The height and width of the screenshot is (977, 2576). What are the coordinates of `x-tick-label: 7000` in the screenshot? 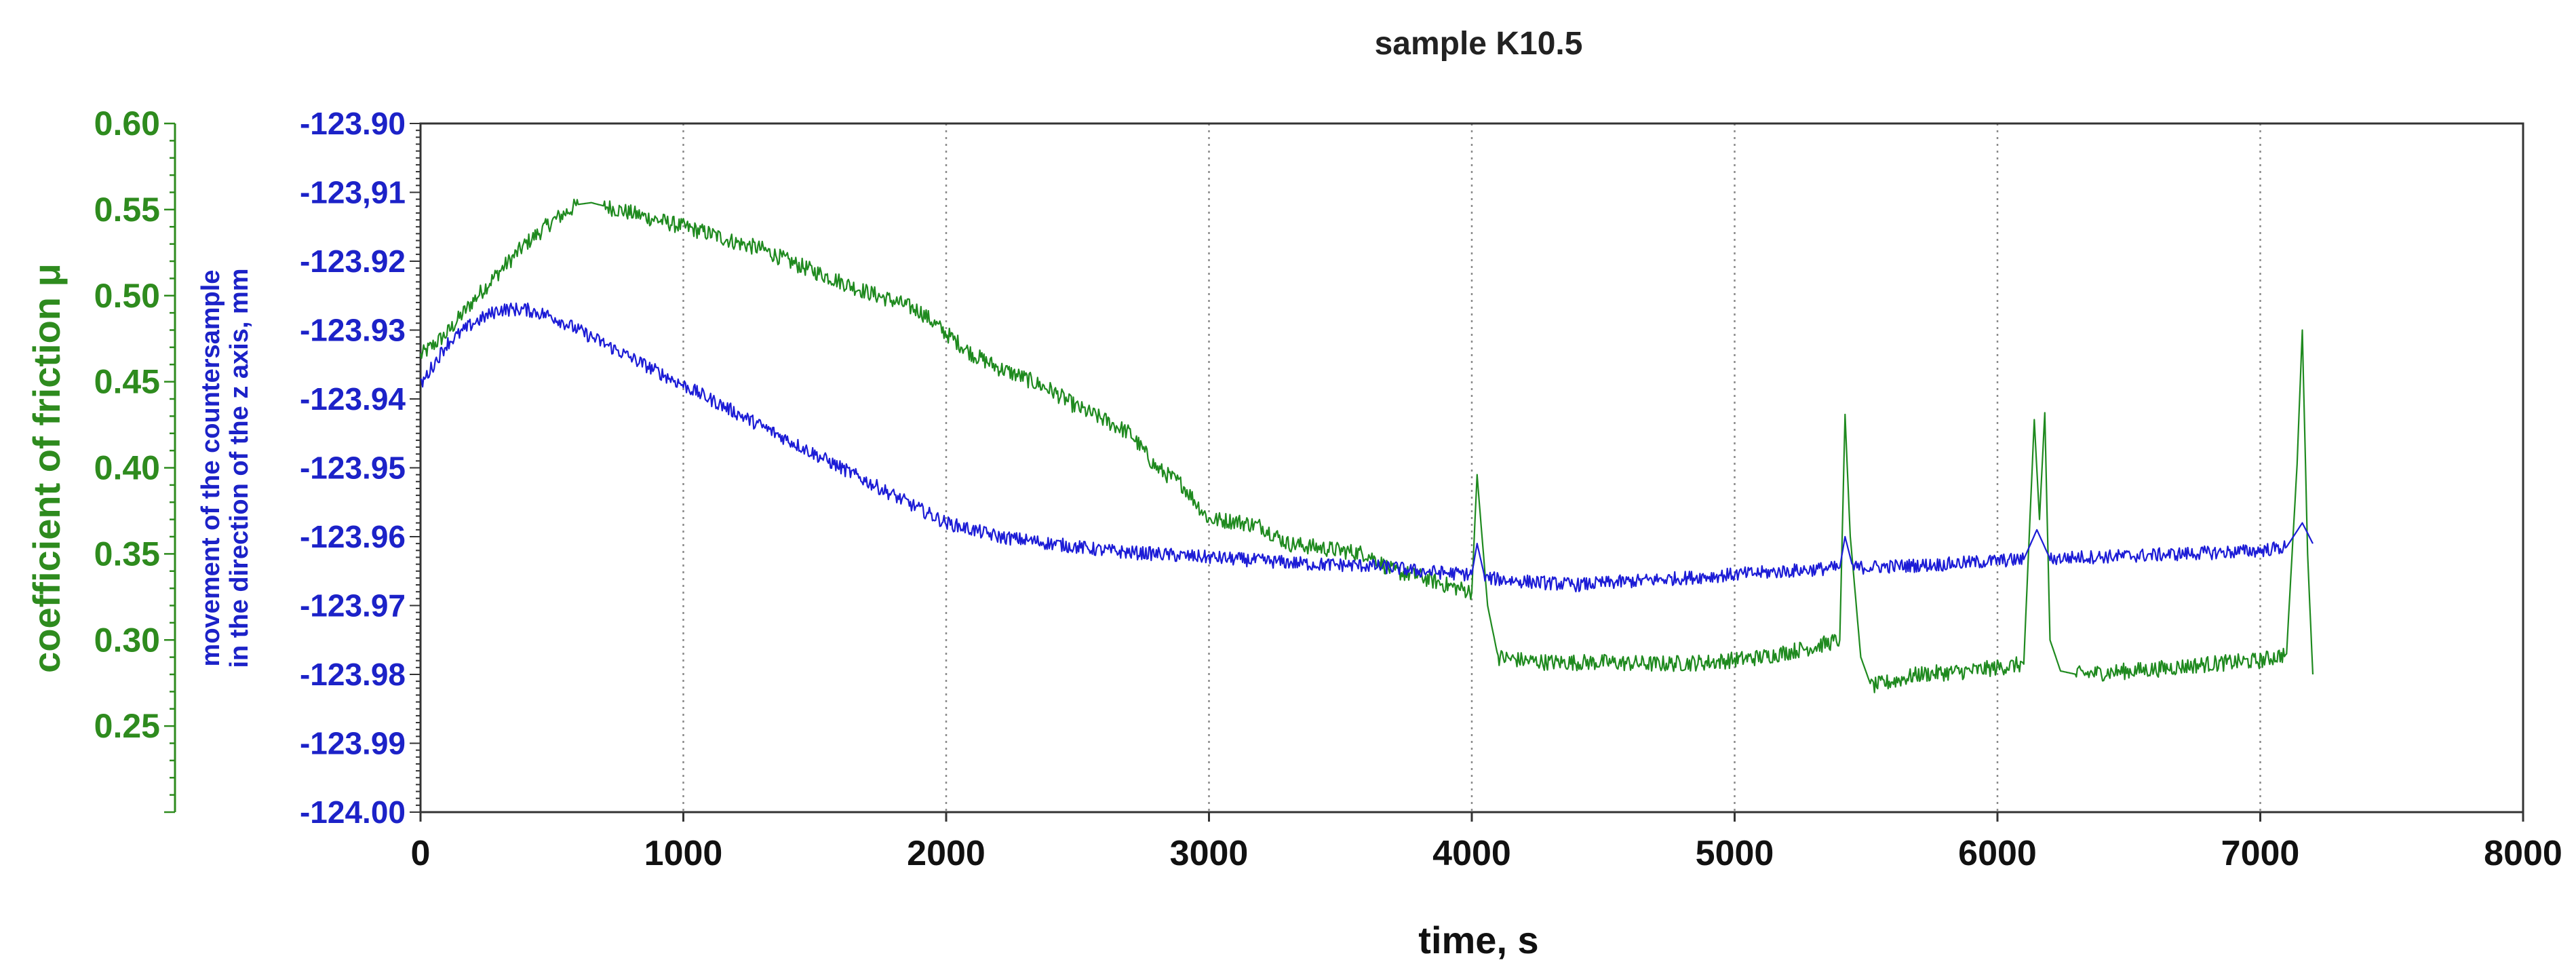 It's located at (2260, 854).